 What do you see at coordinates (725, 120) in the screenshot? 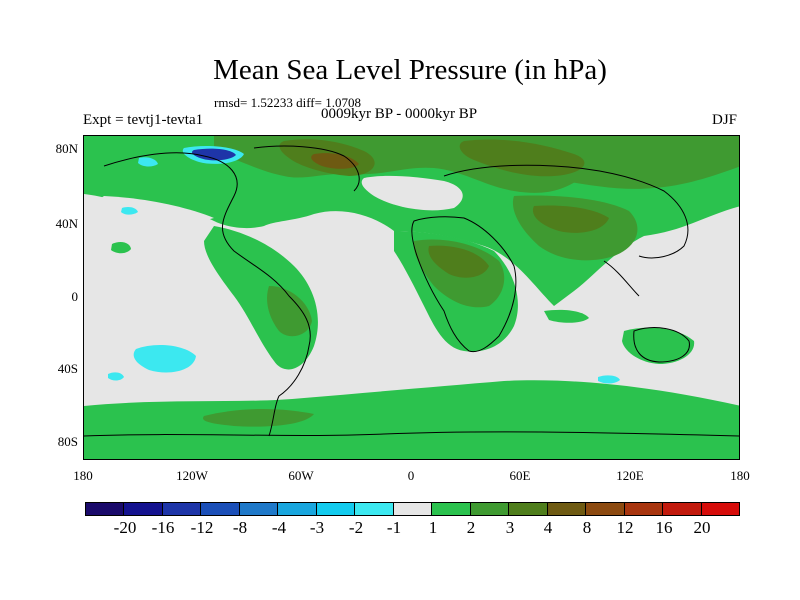
I see `season-label: DJF` at bounding box center [725, 120].